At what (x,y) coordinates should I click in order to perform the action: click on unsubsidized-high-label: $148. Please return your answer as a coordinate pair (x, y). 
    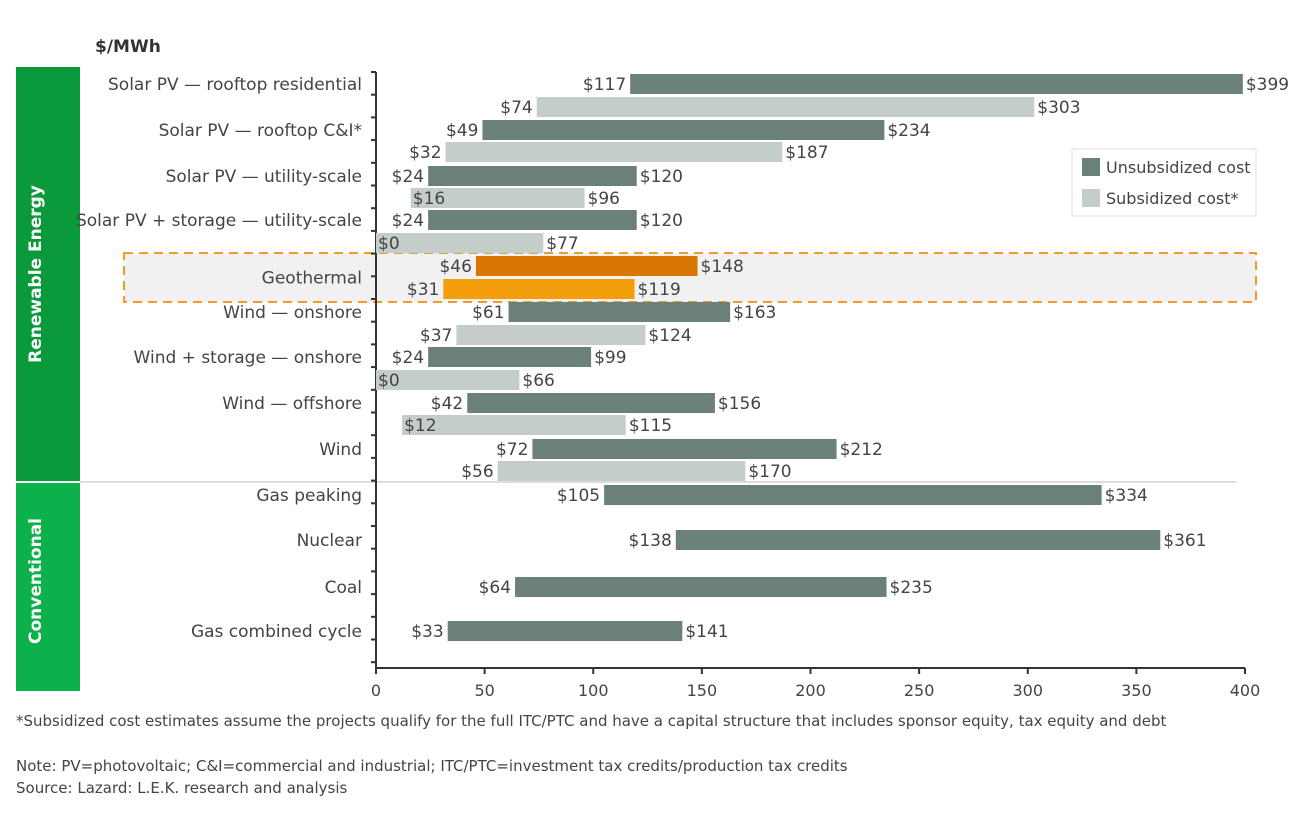
    Looking at the image, I should click on (722, 267).